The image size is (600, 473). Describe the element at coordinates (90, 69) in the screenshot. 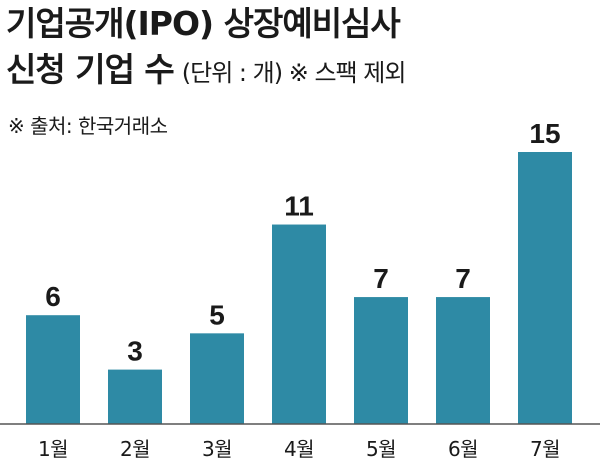

I see `chart-title-line2-text: 신청 기업 수` at that location.